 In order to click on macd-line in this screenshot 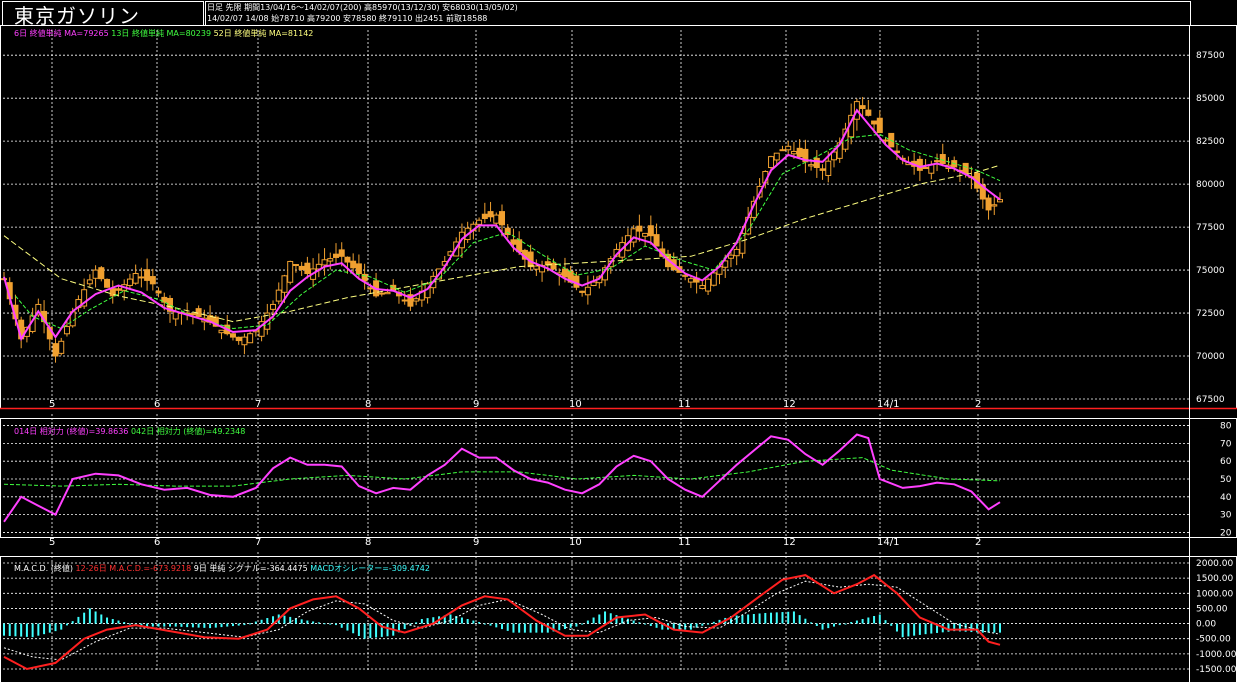, I will do `click(502, 622)`.